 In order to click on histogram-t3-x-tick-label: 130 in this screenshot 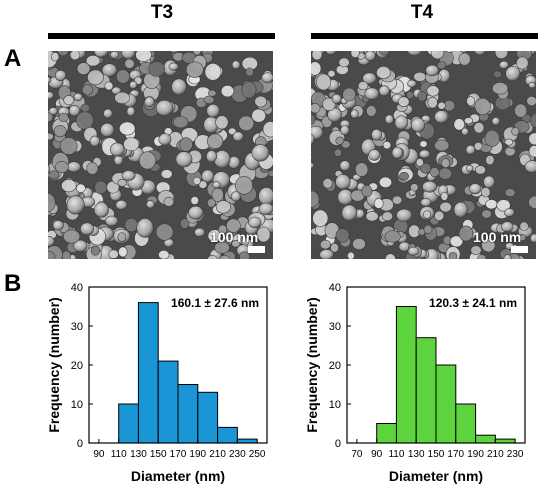, I will do `click(138, 454)`.